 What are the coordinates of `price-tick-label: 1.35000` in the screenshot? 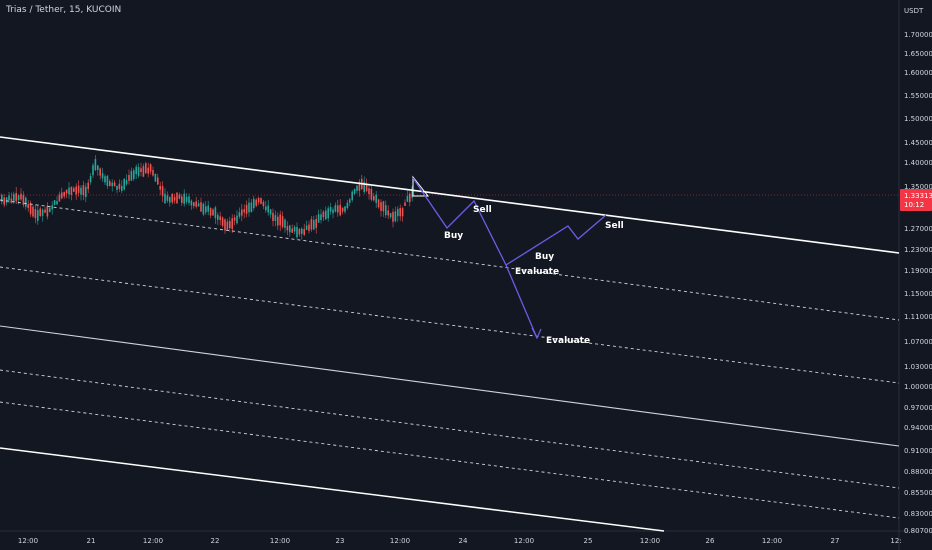 It's located at (918, 187).